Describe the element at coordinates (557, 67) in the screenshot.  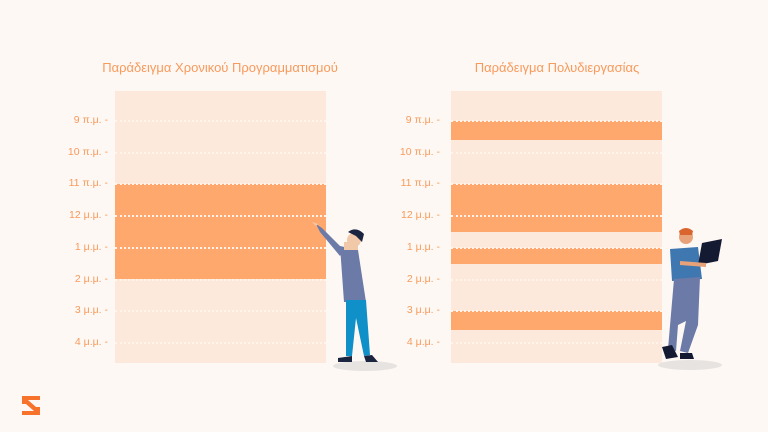
I see `right-title: Παράδειγμα Πολυδιεργασίας` at that location.